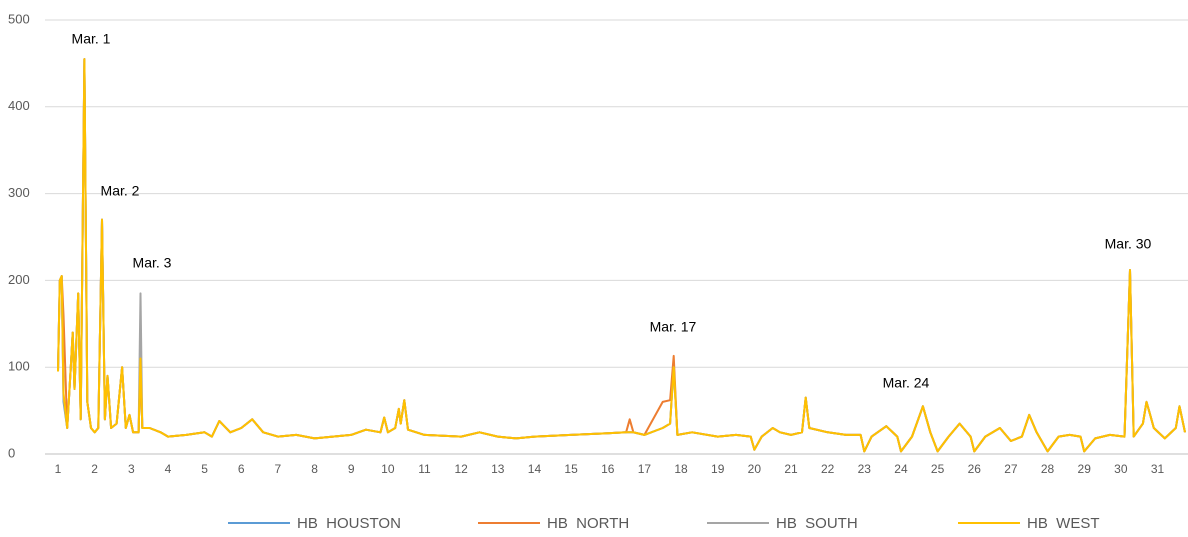  What do you see at coordinates (131, 469) in the screenshot?
I see `x-tick-label: 3` at bounding box center [131, 469].